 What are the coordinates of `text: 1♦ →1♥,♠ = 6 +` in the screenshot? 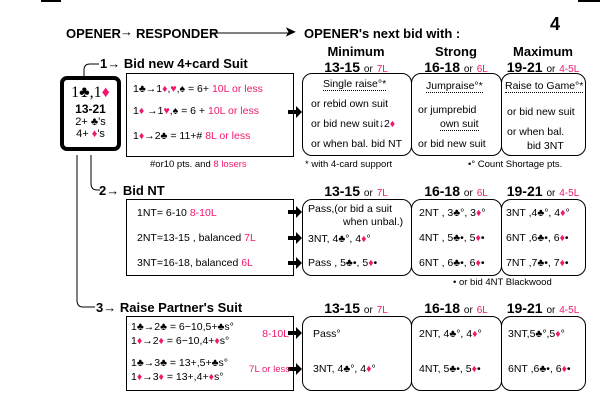 It's located at (169, 111).